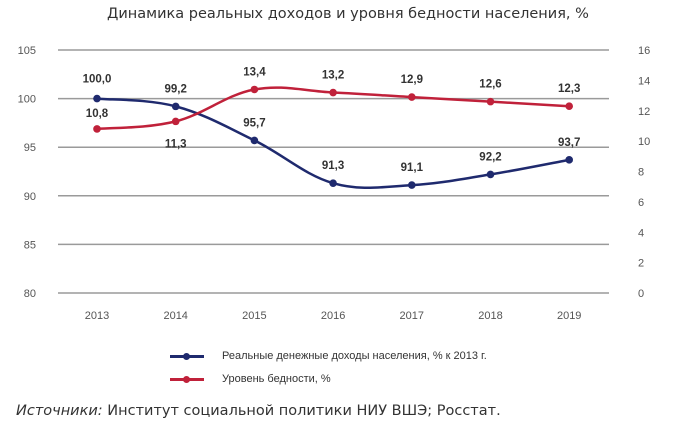 The height and width of the screenshot is (430, 696). Describe the element at coordinates (254, 316) in the screenshot. I see `x-tick-label: 2015` at that location.